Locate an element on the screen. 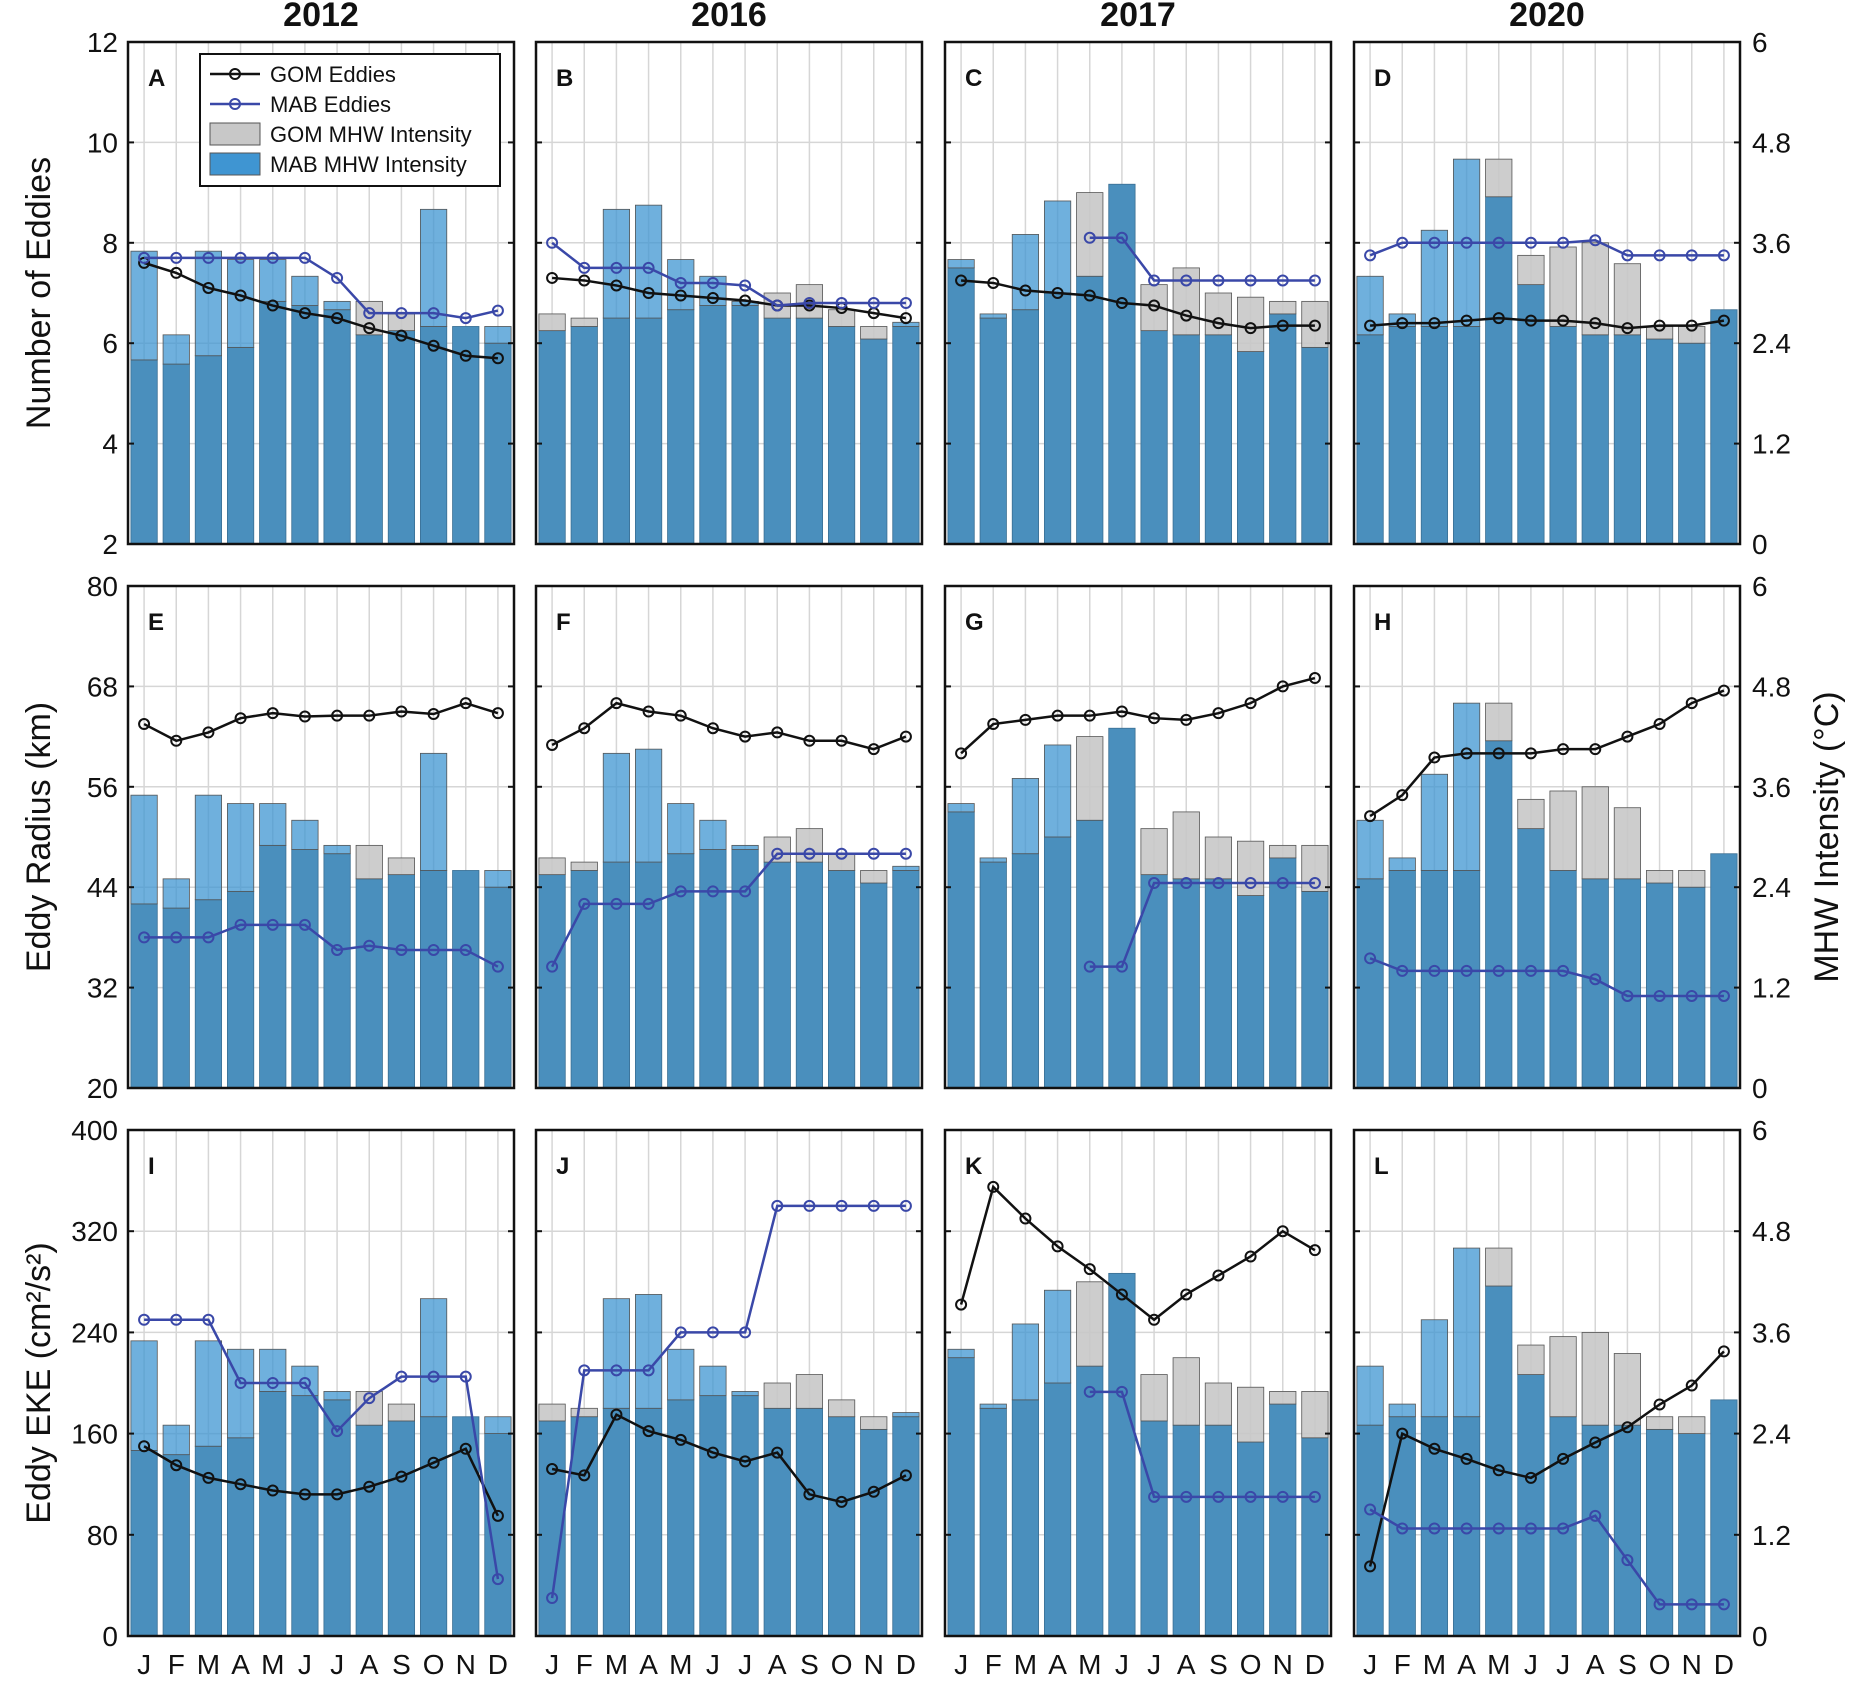 The height and width of the screenshot is (1683, 1865). month-tick: M is located at coordinates (1025, 1664).